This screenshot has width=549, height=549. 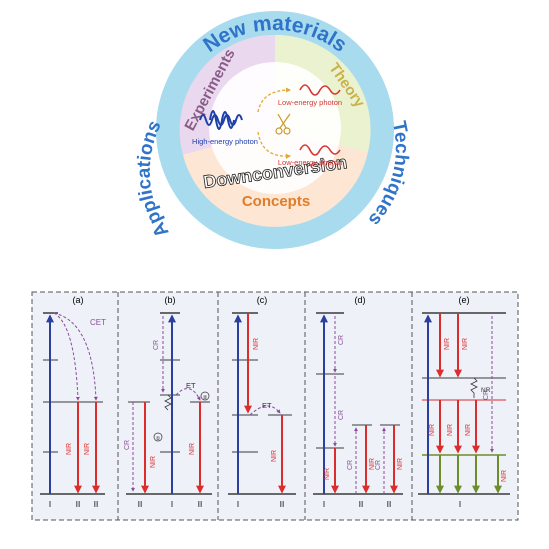 I want to click on concepts-label: Concepts, so click(x=276, y=201).